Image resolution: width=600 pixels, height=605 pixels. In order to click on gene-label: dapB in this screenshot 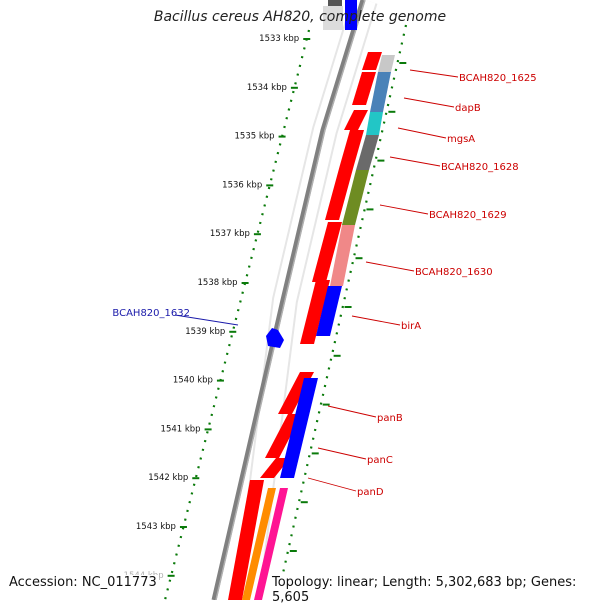, I will do `click(468, 108)`.